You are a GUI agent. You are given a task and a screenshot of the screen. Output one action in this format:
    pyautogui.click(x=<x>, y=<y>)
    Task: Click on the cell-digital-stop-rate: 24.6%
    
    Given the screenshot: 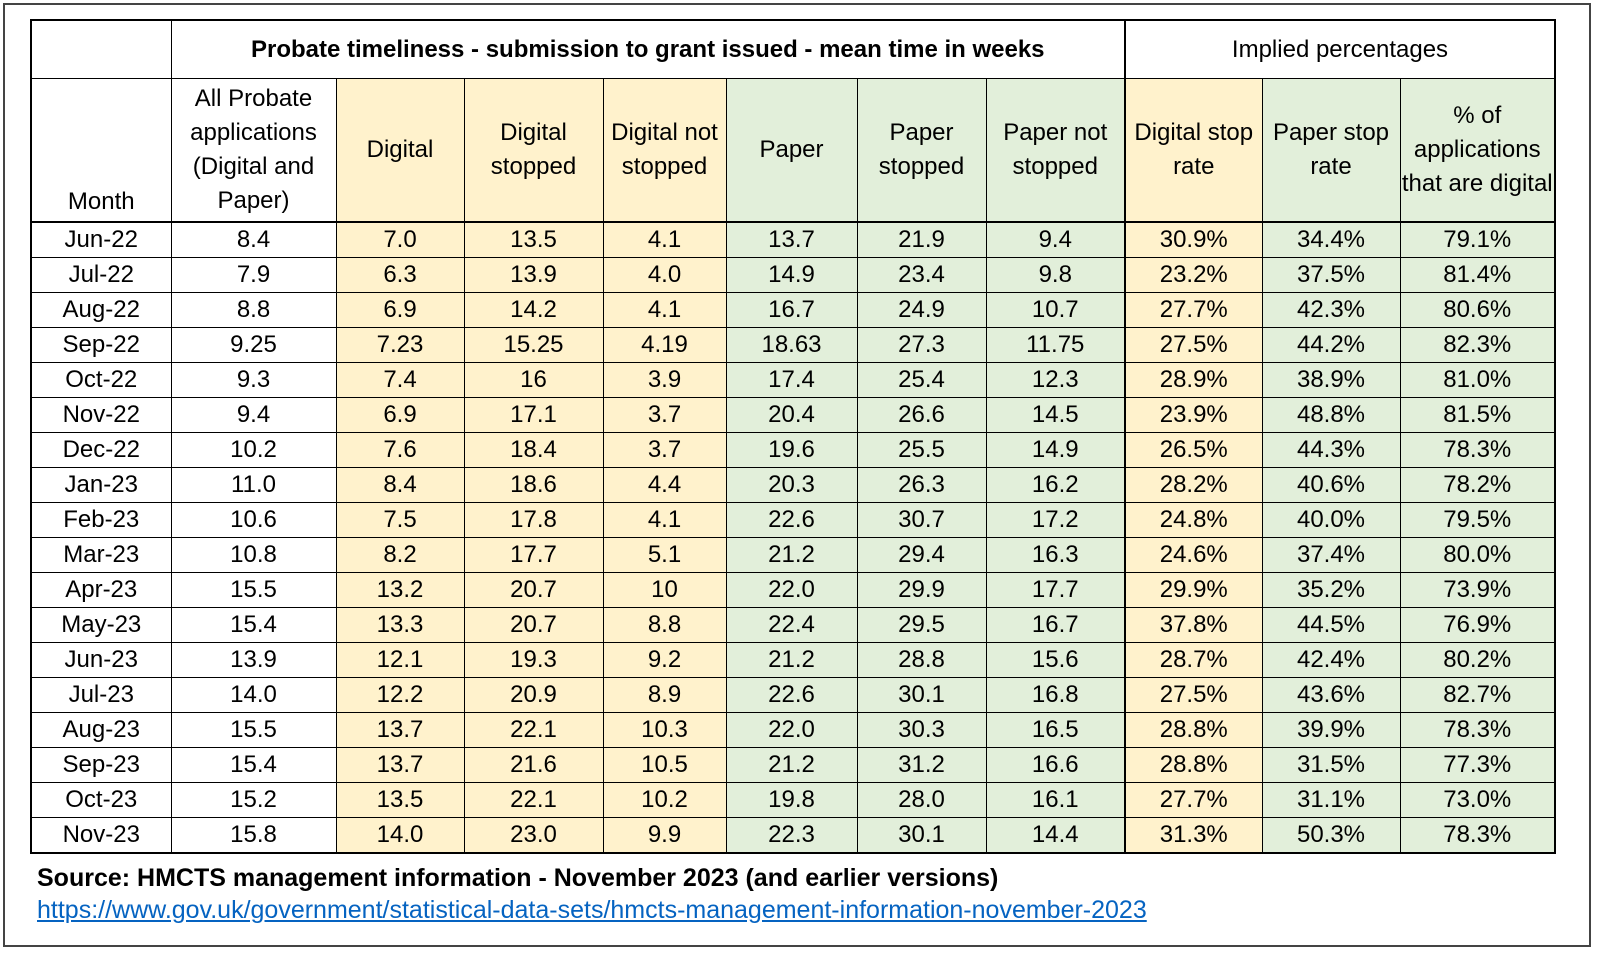 What is the action you would take?
    pyautogui.click(x=1193, y=555)
    